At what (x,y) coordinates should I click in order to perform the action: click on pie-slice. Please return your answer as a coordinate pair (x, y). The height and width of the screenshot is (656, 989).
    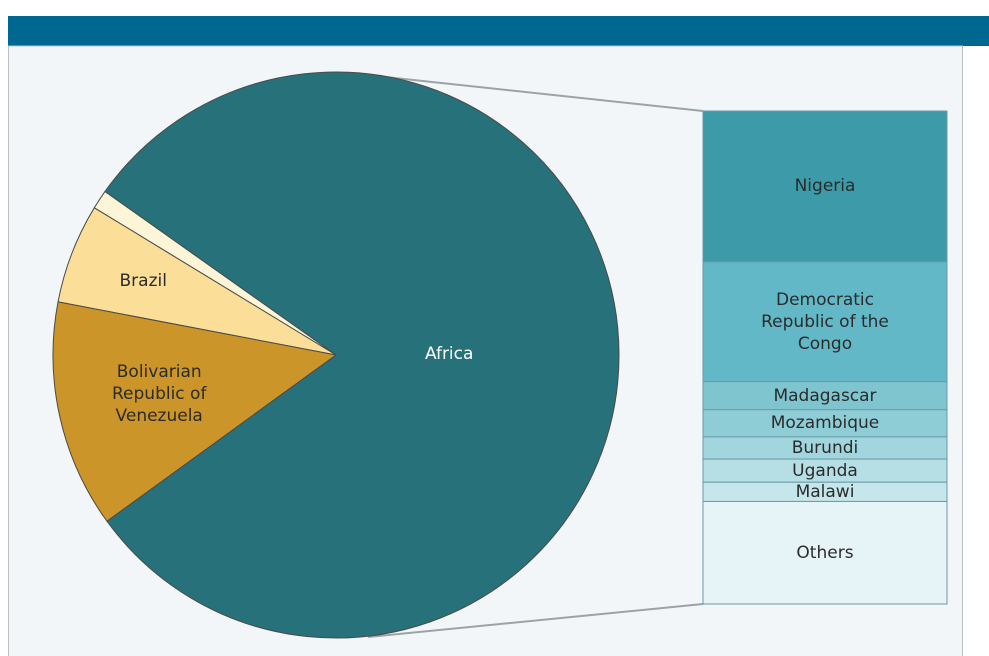
    Looking at the image, I should click on (195, 411).